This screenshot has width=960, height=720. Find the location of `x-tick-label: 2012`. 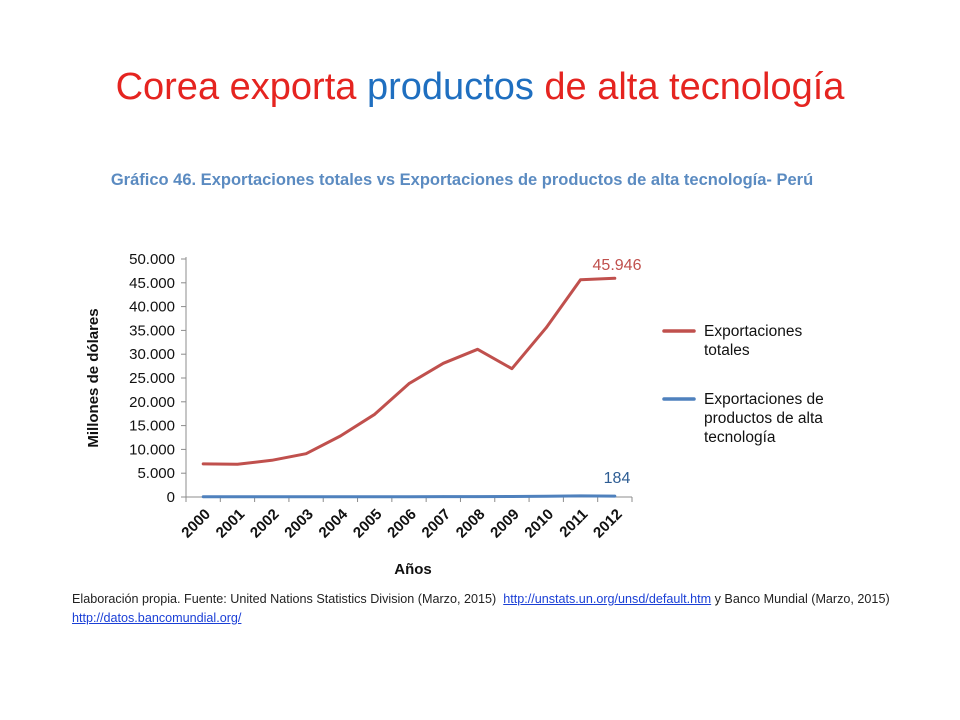

x-tick-label: 2012 is located at coordinates (608, 524).